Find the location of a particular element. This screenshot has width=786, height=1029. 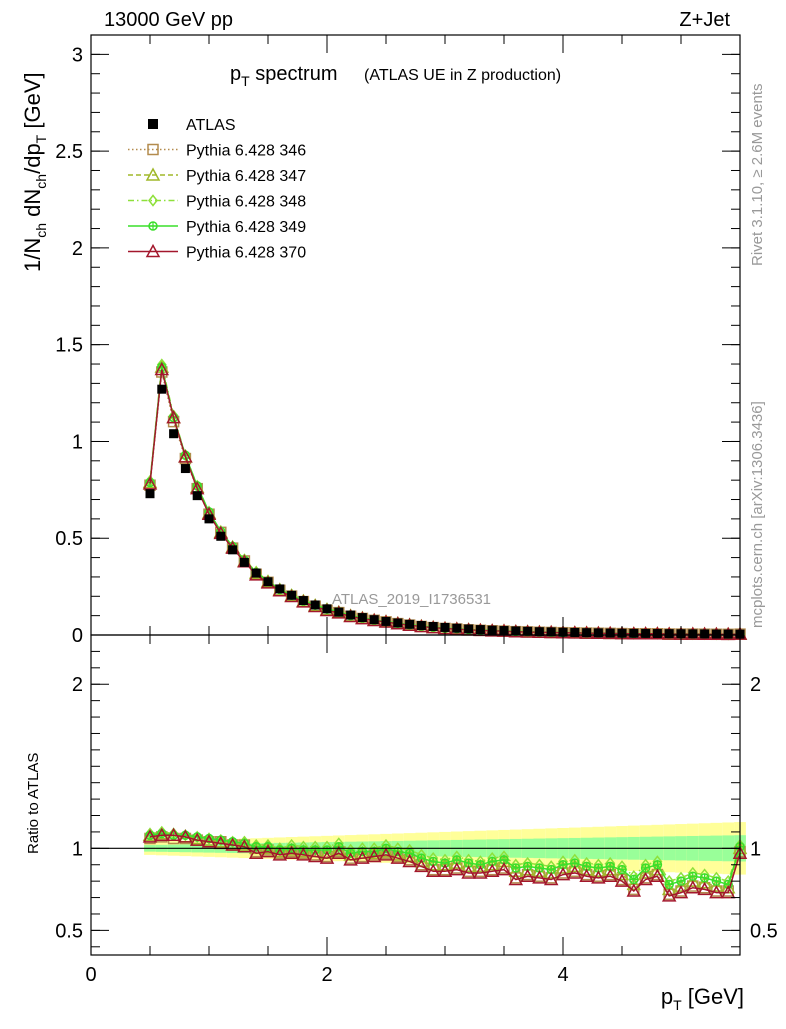

legend-atlas-label: ATLAS is located at coordinates (211, 125).